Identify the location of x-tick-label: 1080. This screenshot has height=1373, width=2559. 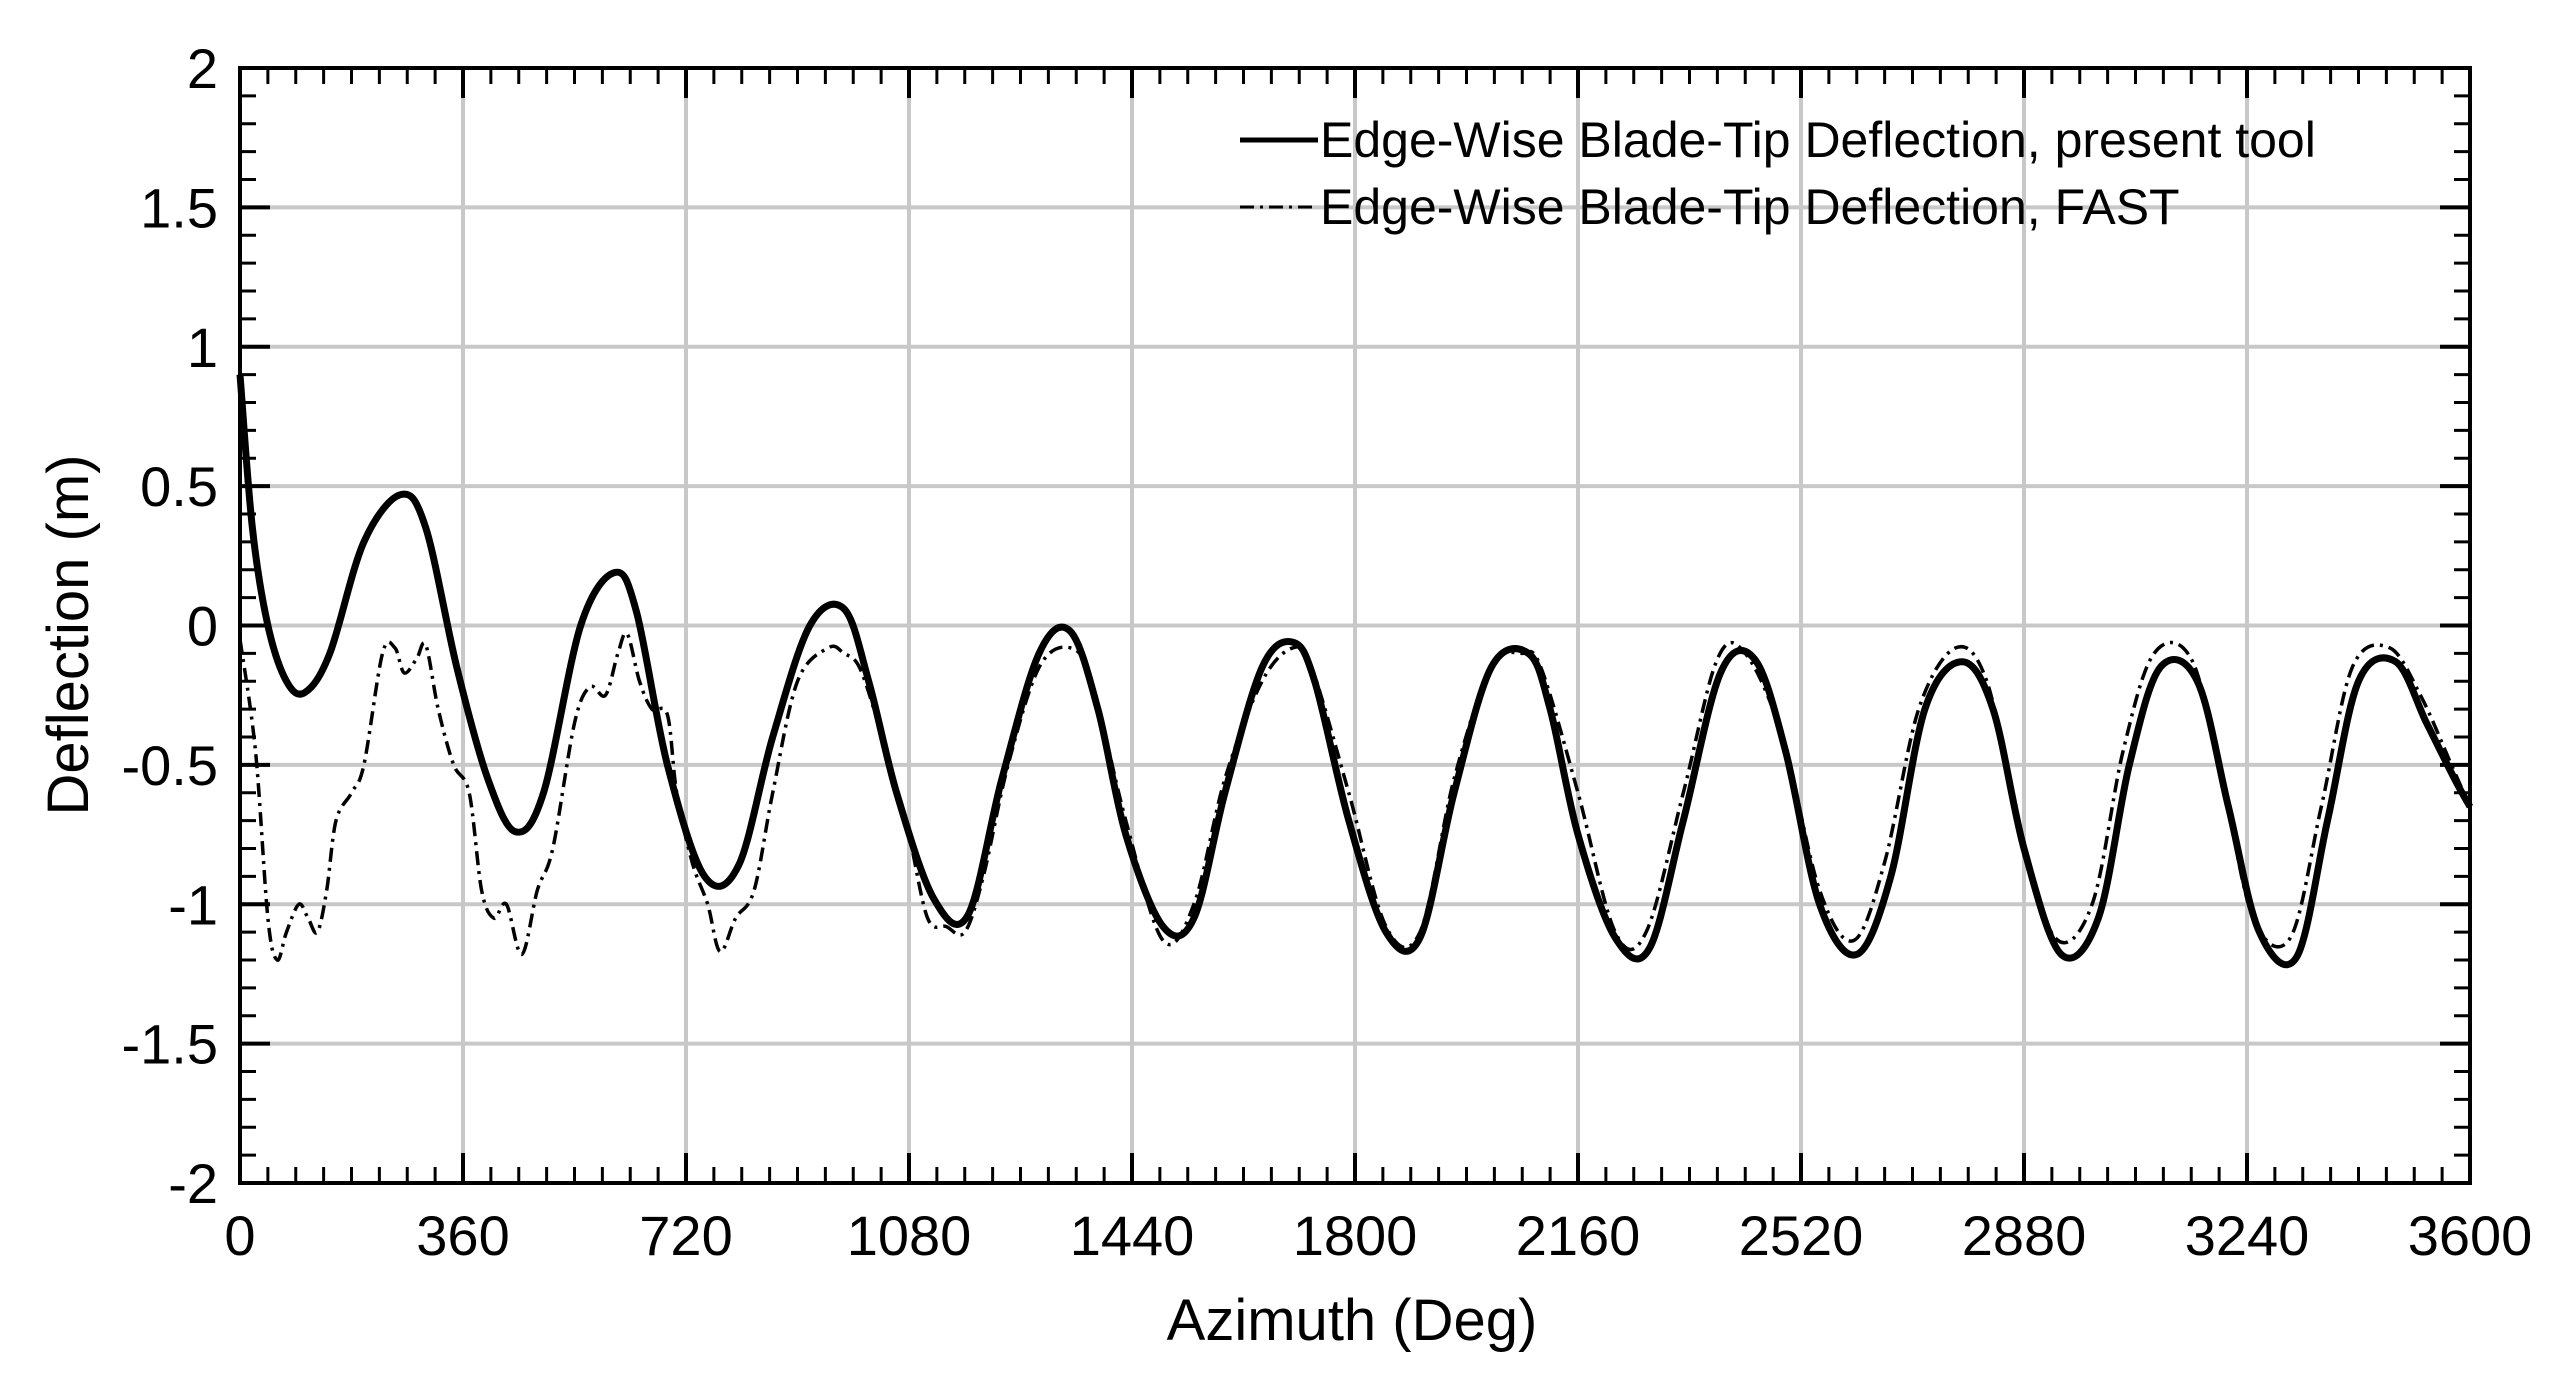
(909, 1235).